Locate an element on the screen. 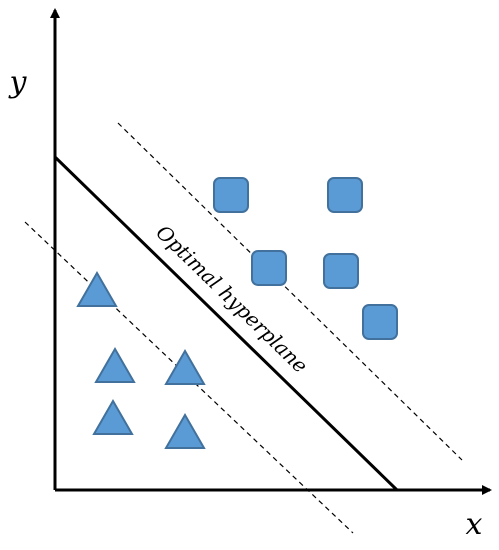 The image size is (499, 550). squares is located at coordinates (305, 258).